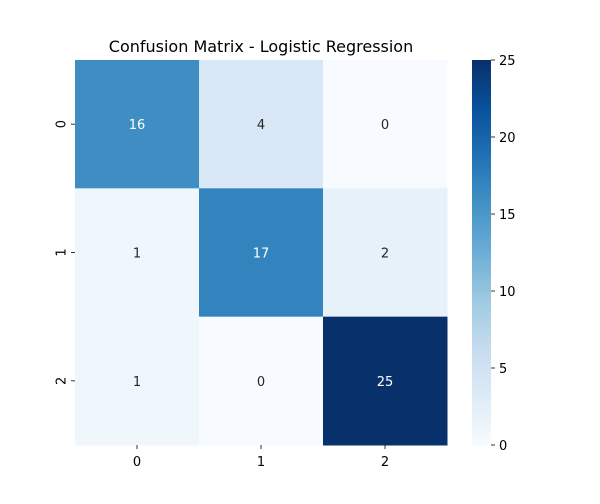 The image size is (600, 504). I want to click on x-tick-label-0: 0, so click(137, 462).